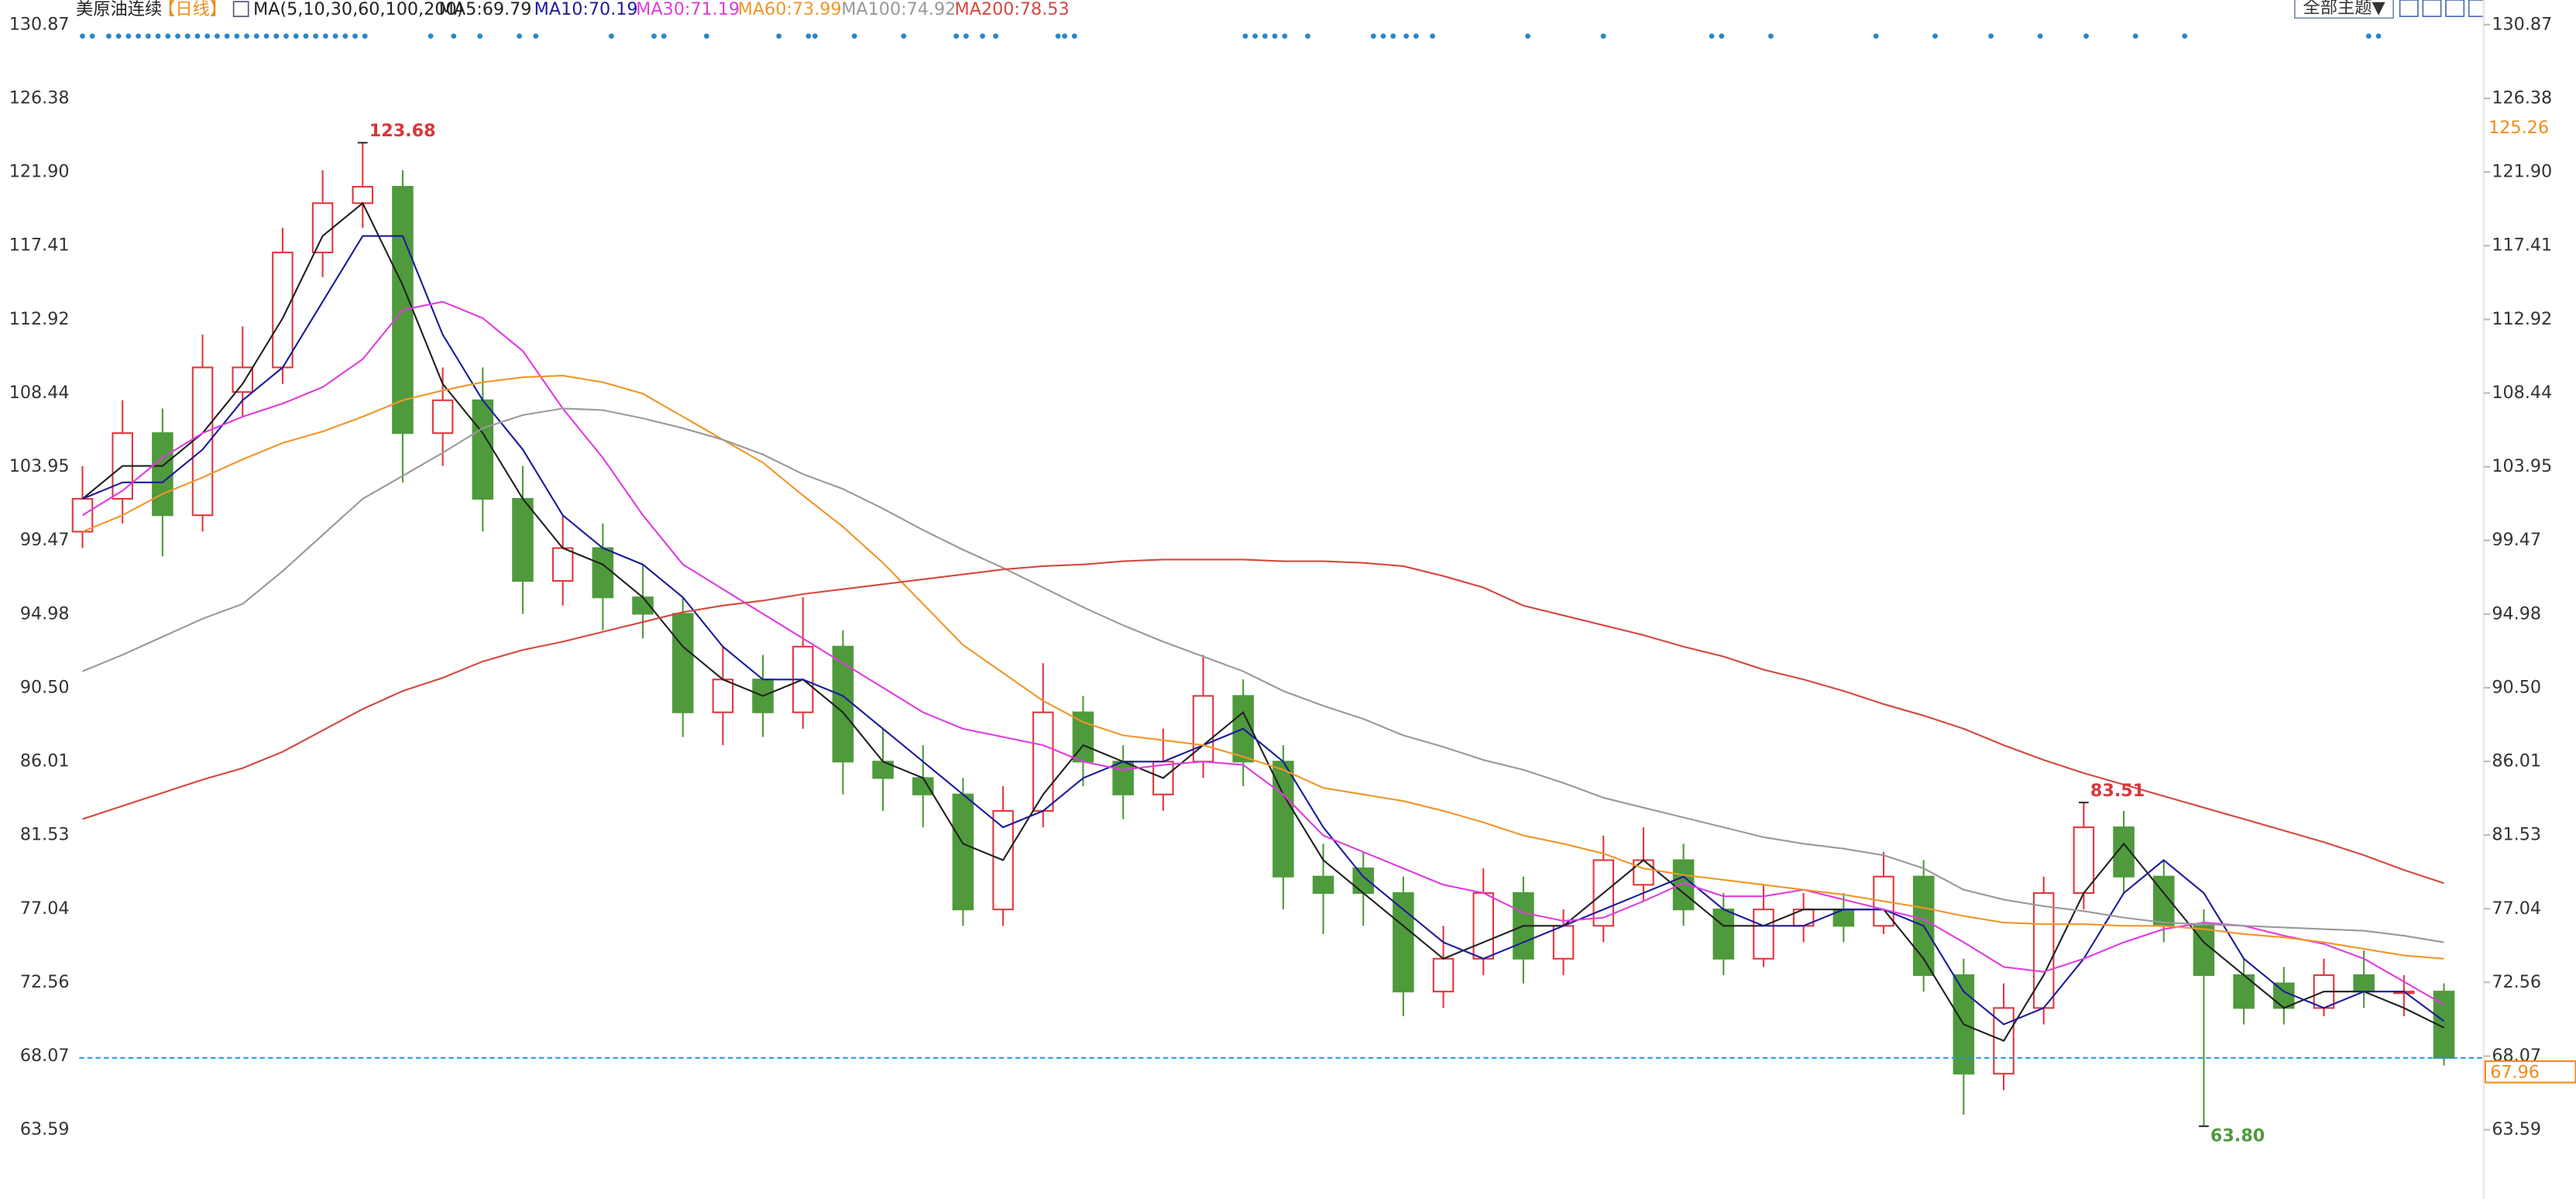  I want to click on period: 【日线】, so click(192, 9).